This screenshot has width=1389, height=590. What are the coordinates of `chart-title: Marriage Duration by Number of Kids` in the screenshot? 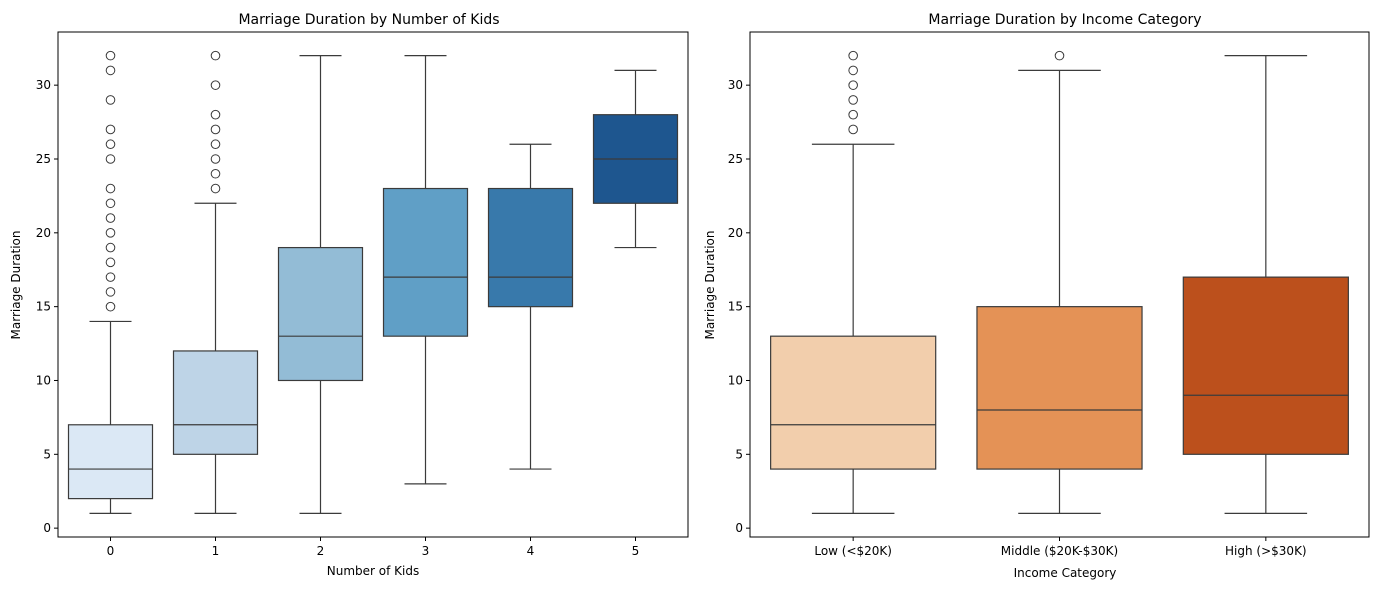 It's located at (368, 20).